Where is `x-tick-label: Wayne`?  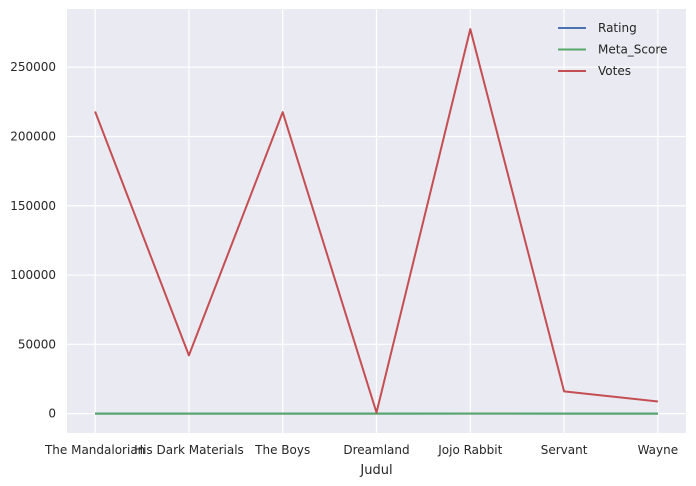
x-tick-label: Wayne is located at coordinates (658, 450).